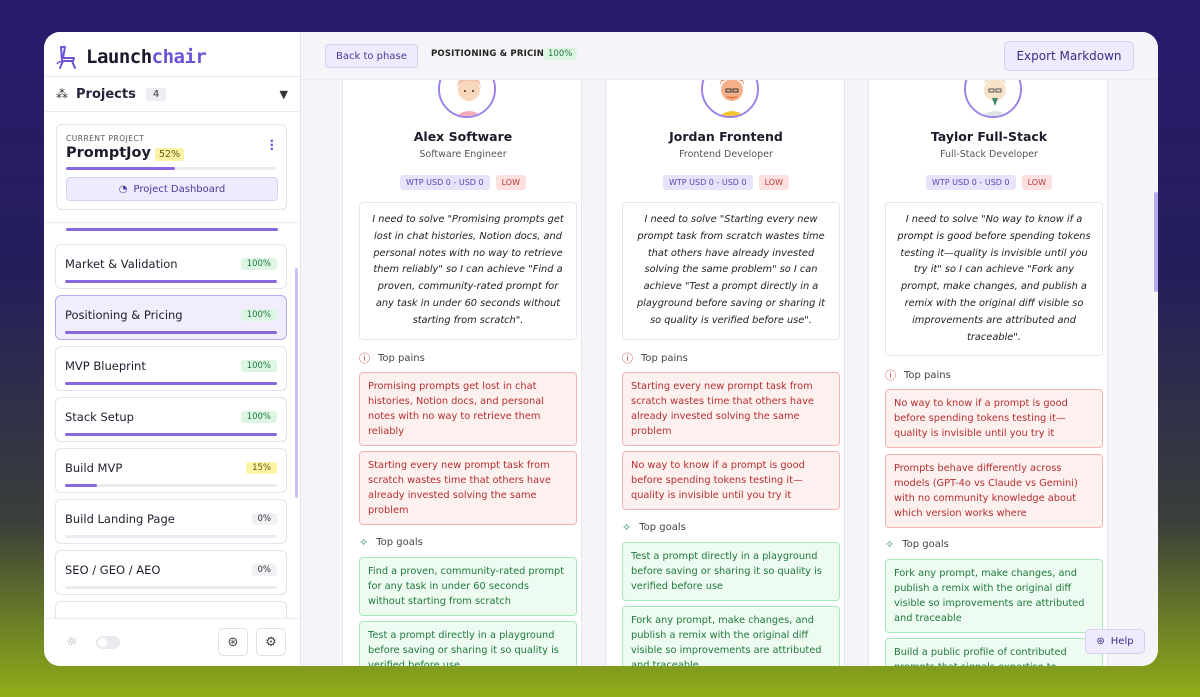 The height and width of the screenshot is (697, 1200). What do you see at coordinates (130, 57) in the screenshot?
I see `logo: Launchchair` at bounding box center [130, 57].